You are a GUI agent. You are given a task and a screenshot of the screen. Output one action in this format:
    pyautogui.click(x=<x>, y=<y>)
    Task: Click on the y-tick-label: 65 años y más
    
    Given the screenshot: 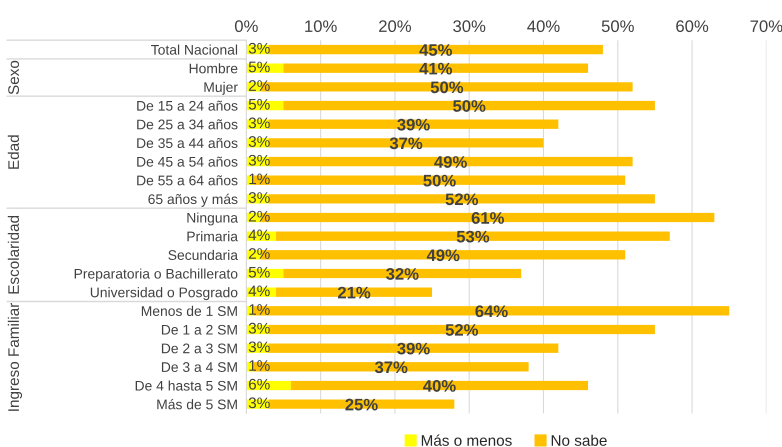 What is the action you would take?
    pyautogui.click(x=193, y=200)
    